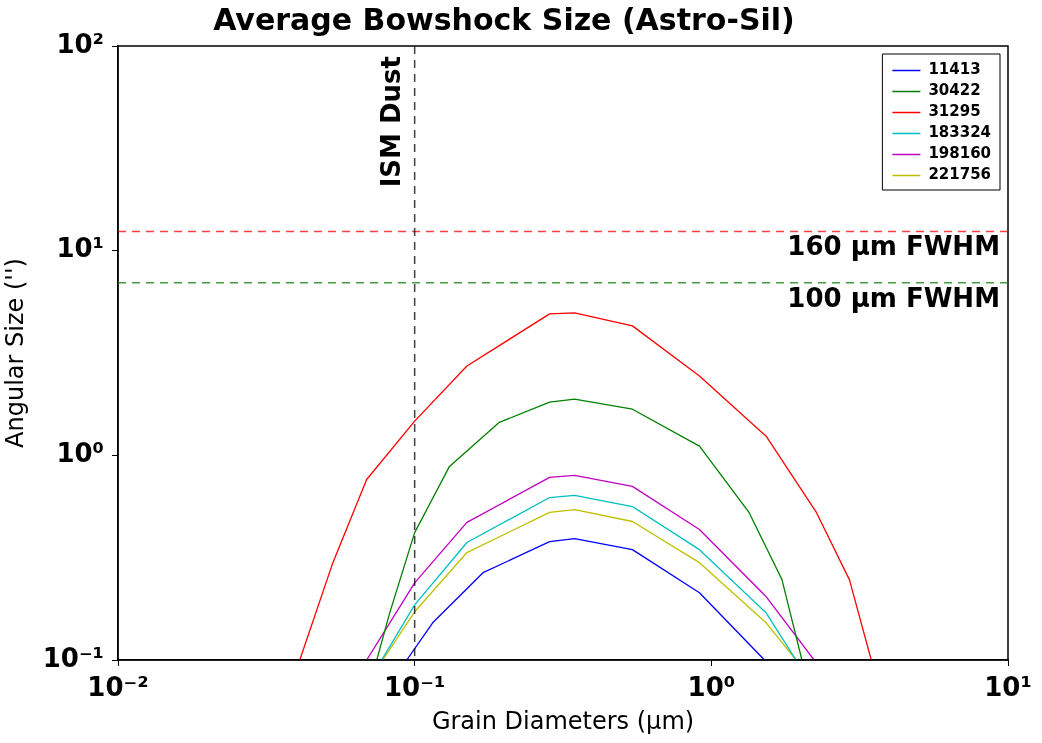 The image size is (1042, 743). Describe the element at coordinates (954, 111) in the screenshot. I see `legend-label: 31295` at that location.